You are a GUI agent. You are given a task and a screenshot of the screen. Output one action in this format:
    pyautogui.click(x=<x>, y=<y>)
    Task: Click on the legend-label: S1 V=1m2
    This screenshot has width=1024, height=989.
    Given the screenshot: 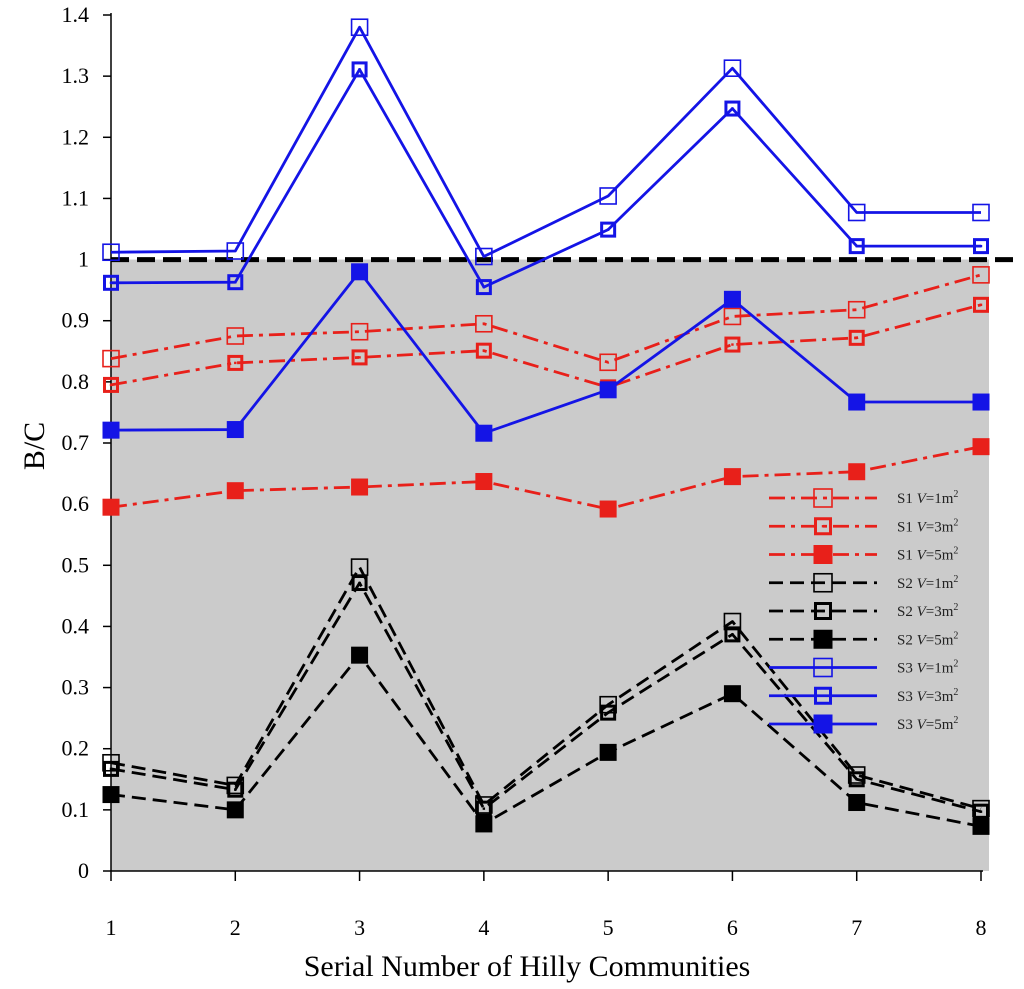 What is the action you would take?
    pyautogui.click(x=927, y=498)
    